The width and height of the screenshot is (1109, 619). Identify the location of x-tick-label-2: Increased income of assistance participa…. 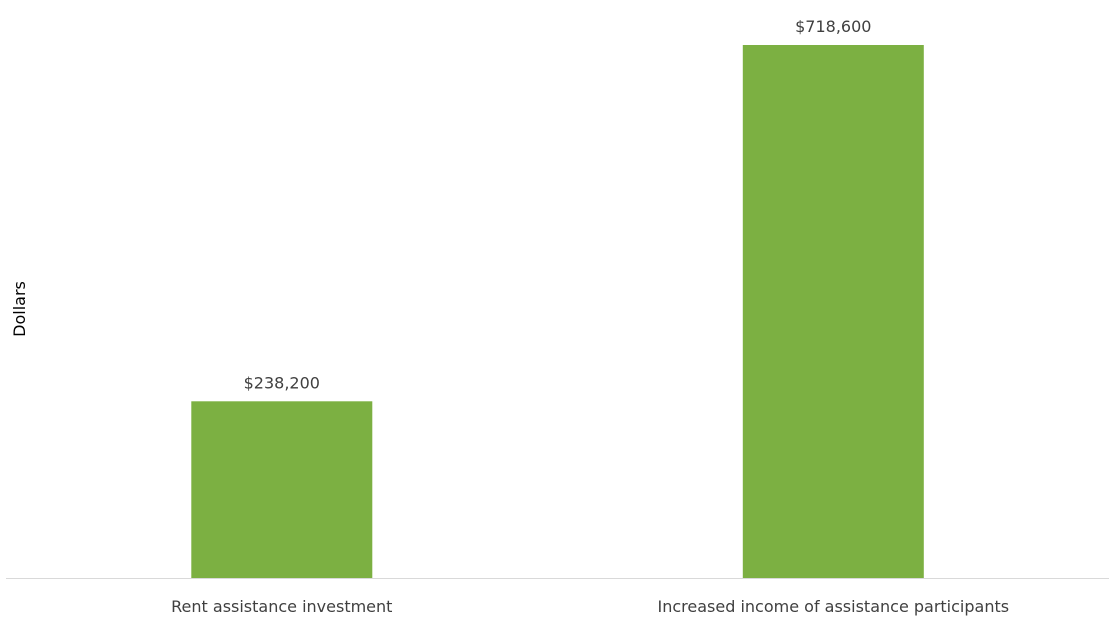
(834, 606).